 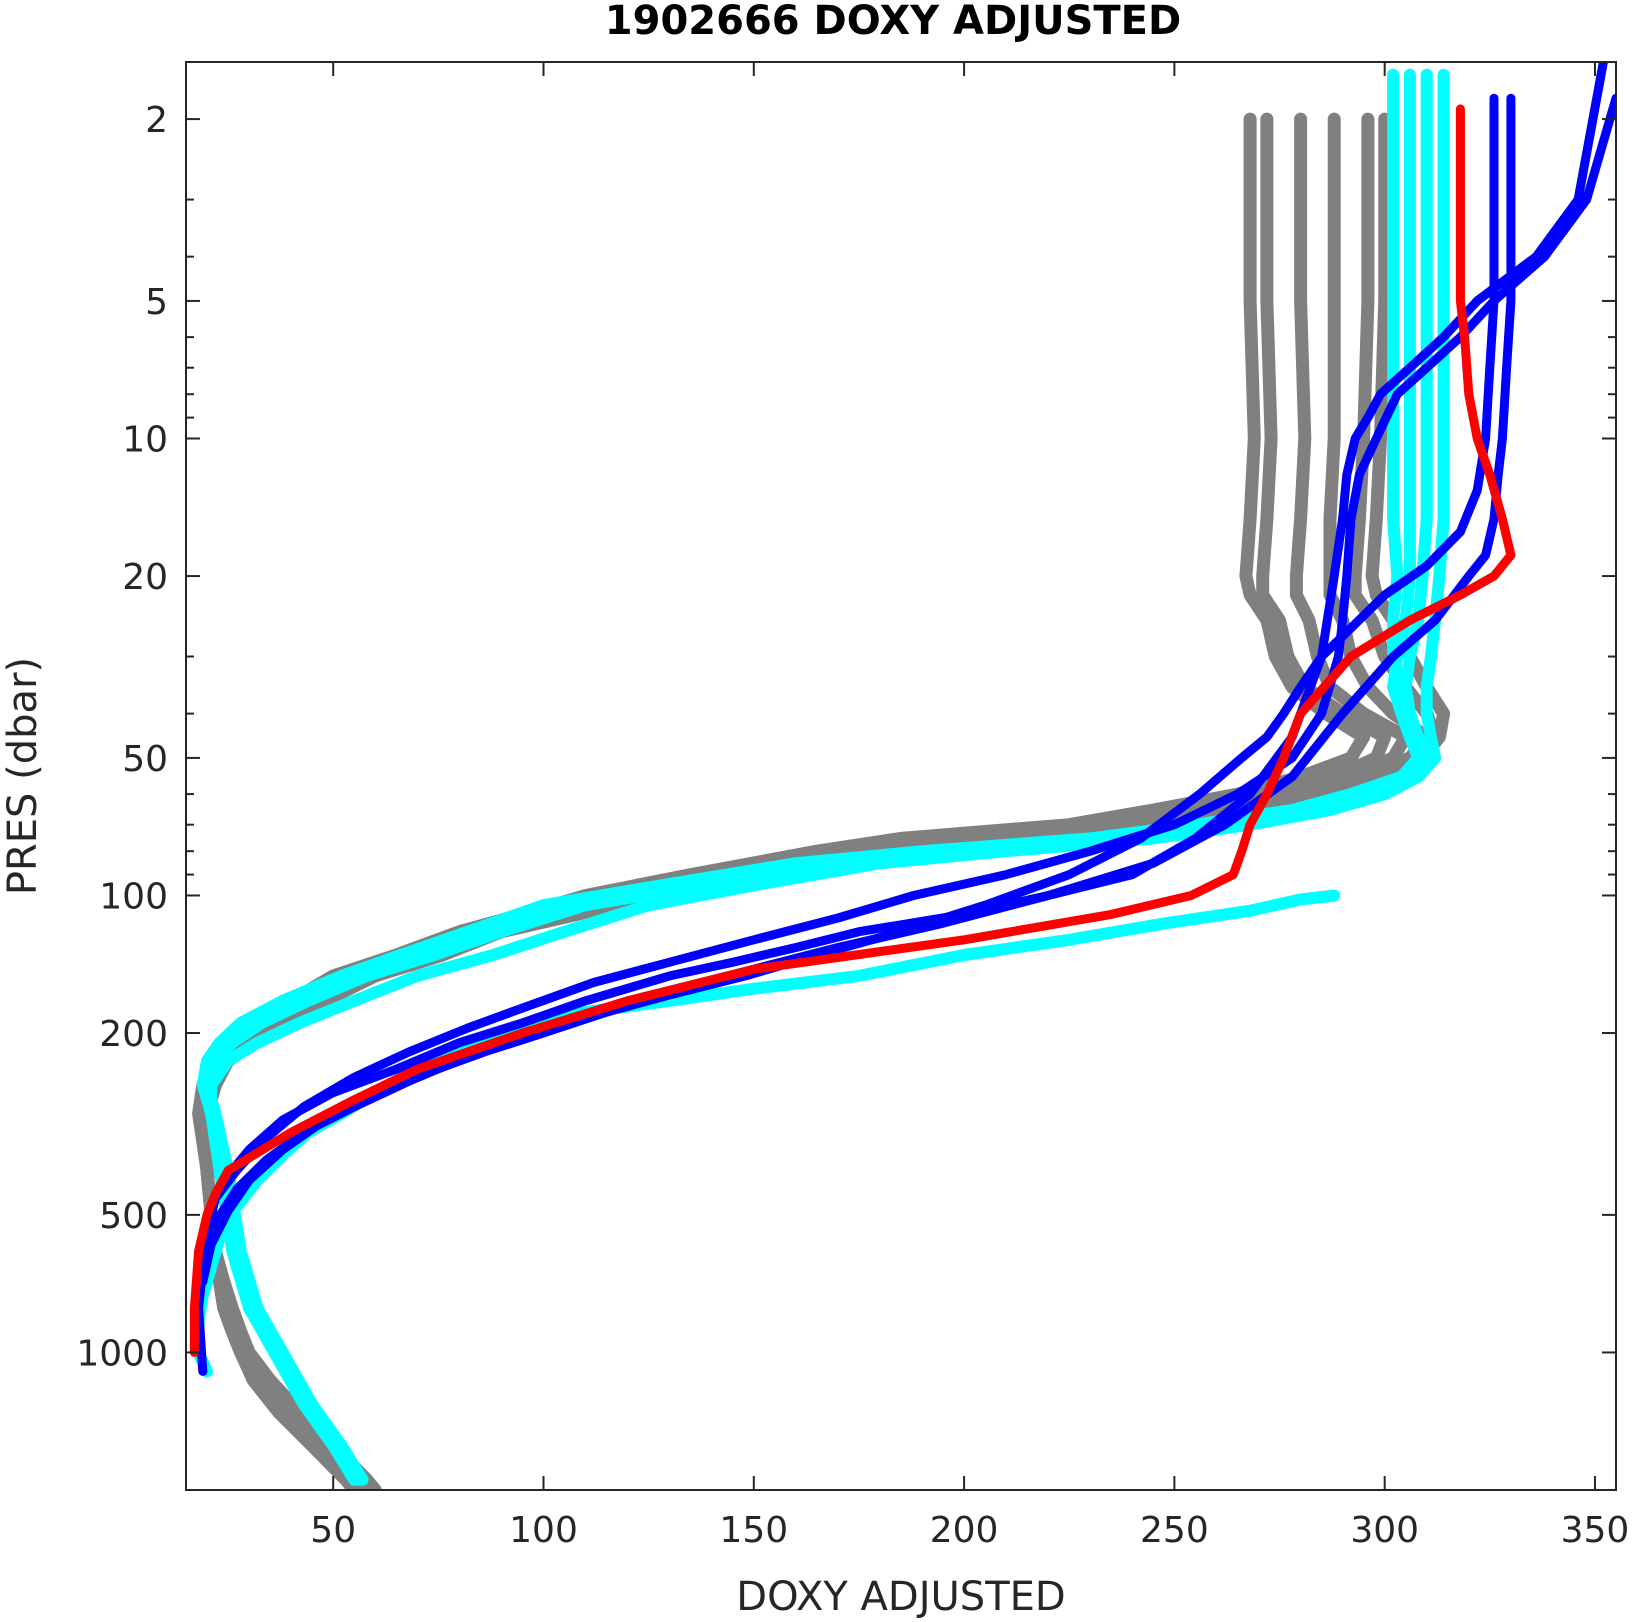 What do you see at coordinates (1595, 1530) in the screenshot?
I see `x-tick-label: 350` at bounding box center [1595, 1530].